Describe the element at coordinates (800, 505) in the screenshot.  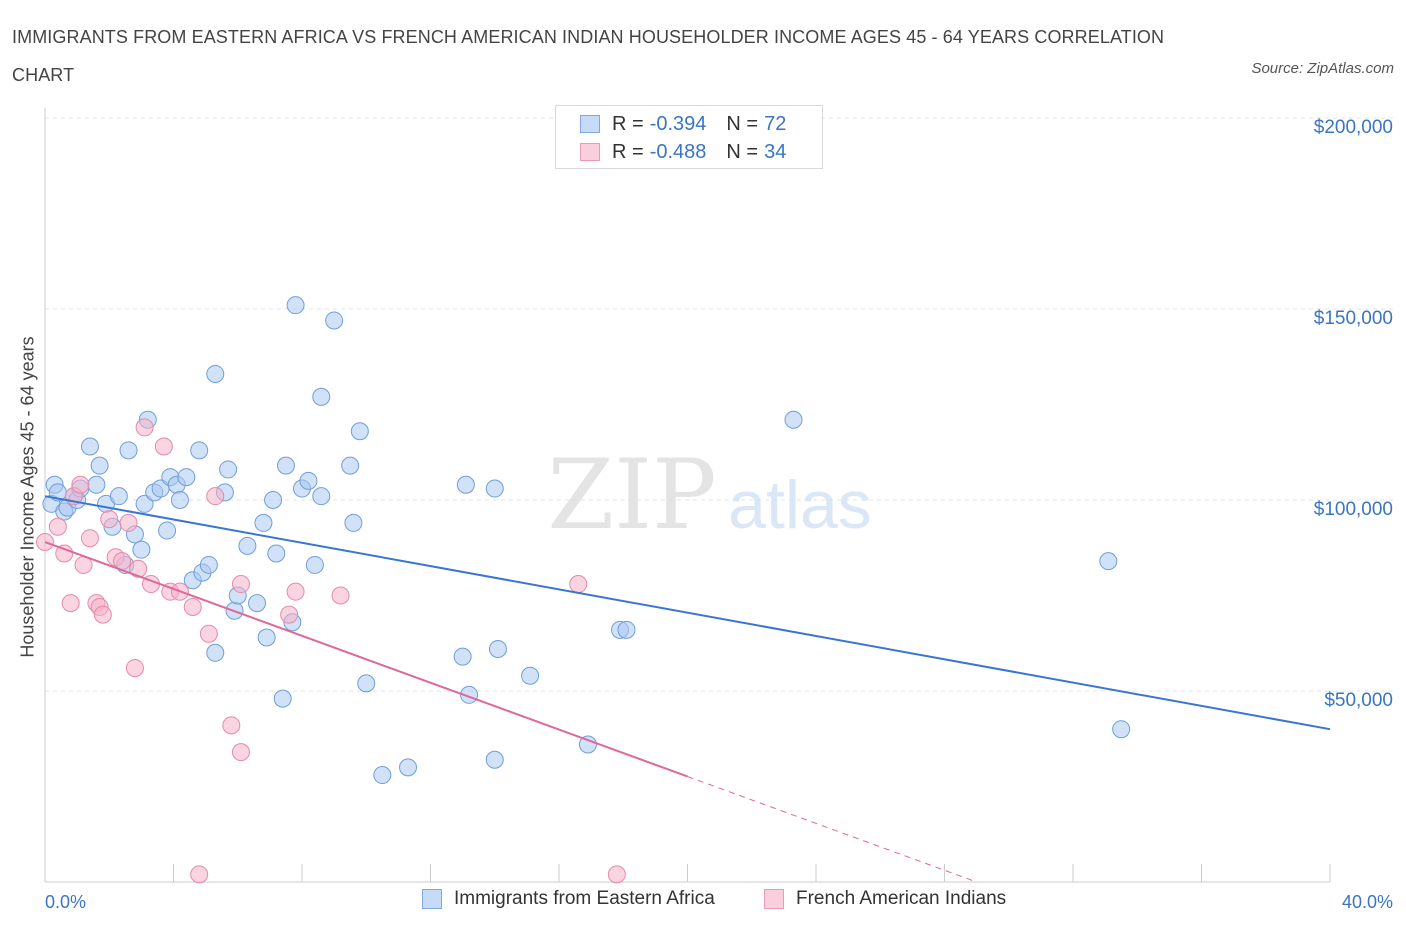
I see `watermark-atlas: atlas` at that location.